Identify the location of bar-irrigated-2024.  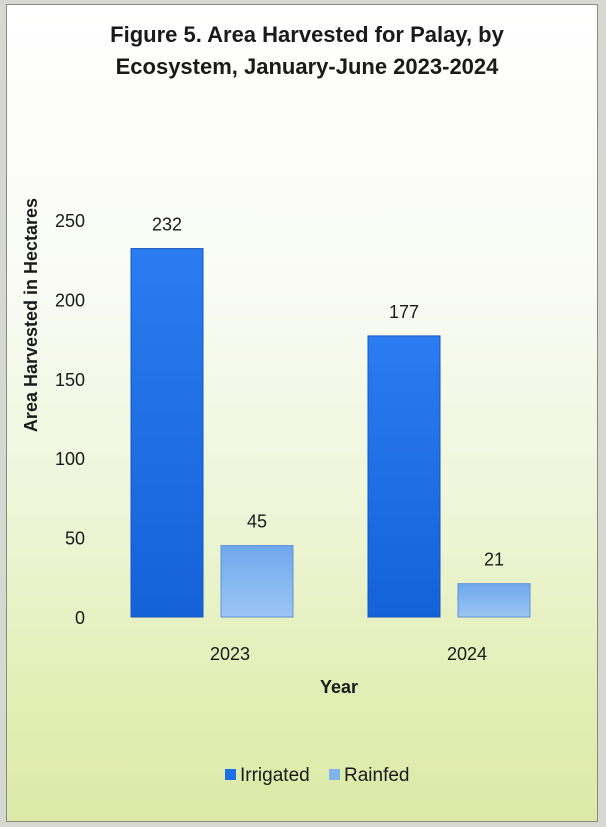
(404, 476).